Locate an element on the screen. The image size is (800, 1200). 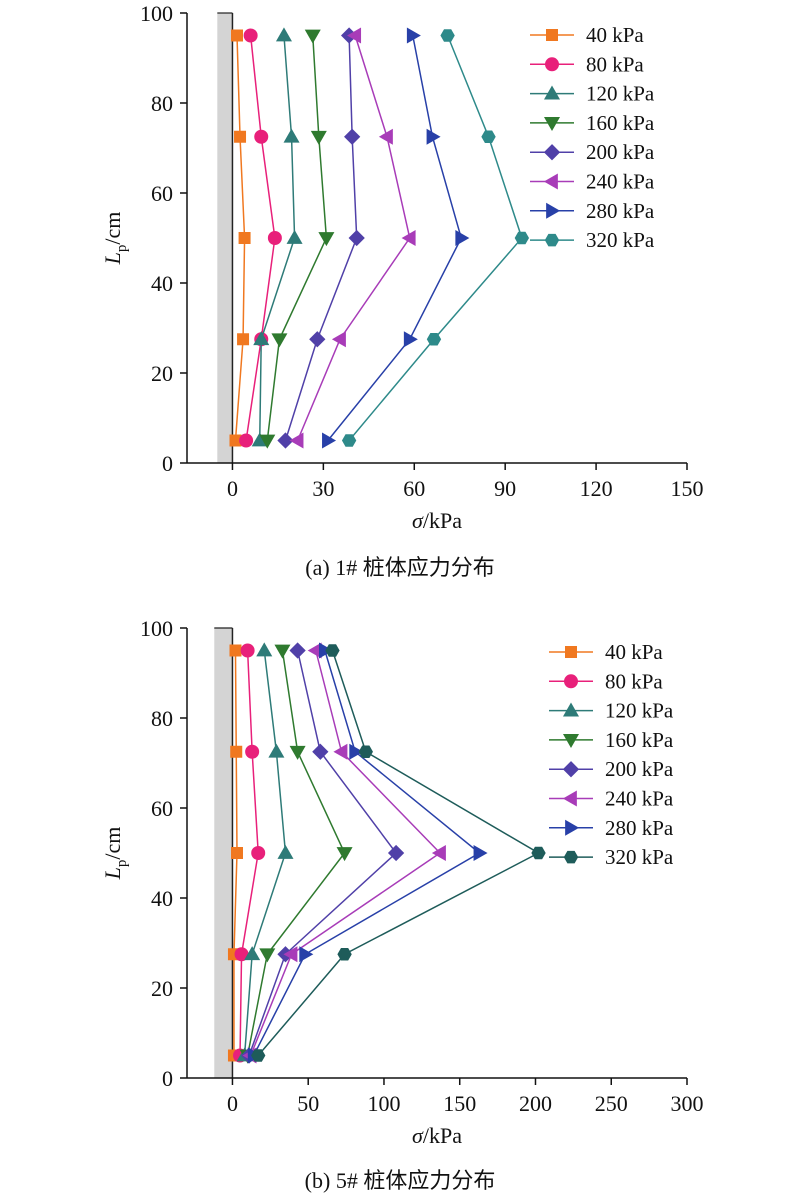
series-240-kPa is located at coordinates (352, 238).